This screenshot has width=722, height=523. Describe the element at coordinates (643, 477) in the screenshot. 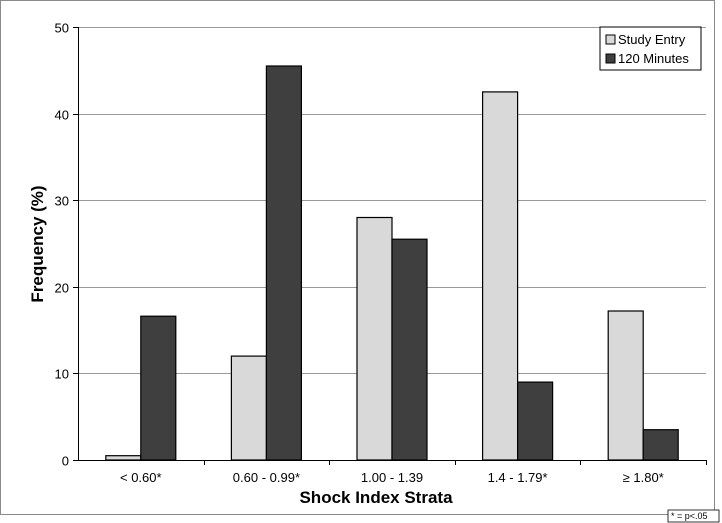

I see `x-tick-label: ≥ 1.80*` at that location.